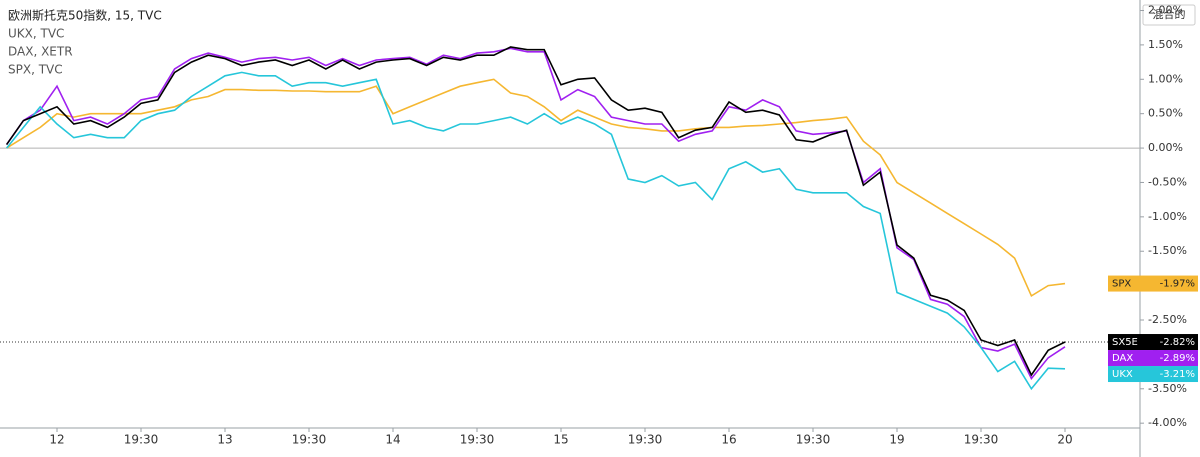  I want to click on y-tick-label: -4.00%, so click(1167, 422).